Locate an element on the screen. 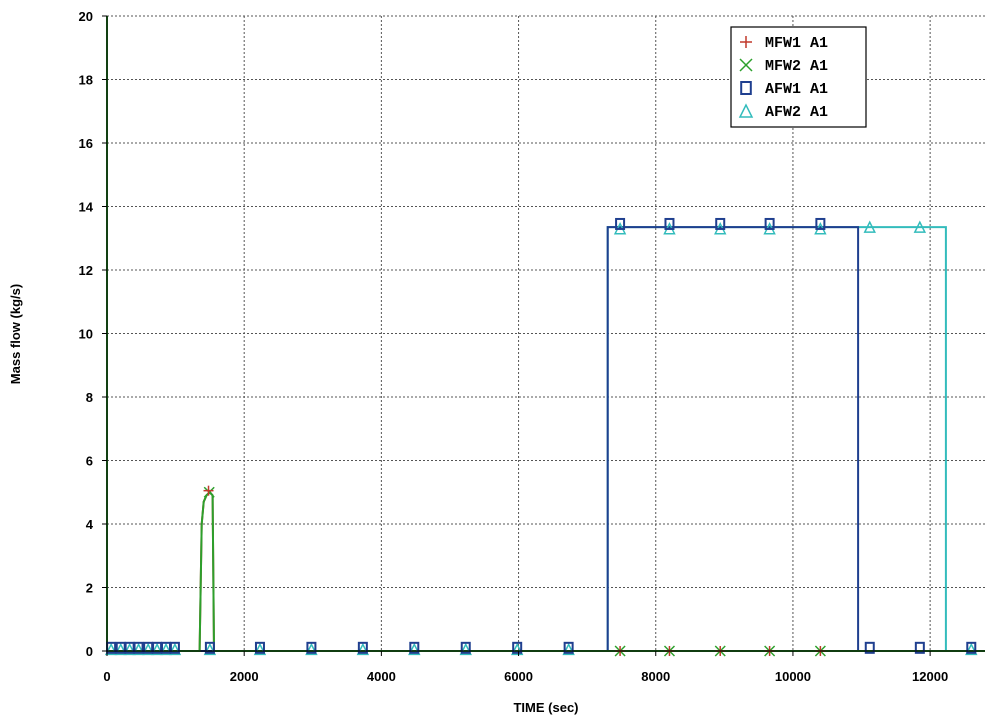 This screenshot has width=985, height=720. legend-box is located at coordinates (798, 77).